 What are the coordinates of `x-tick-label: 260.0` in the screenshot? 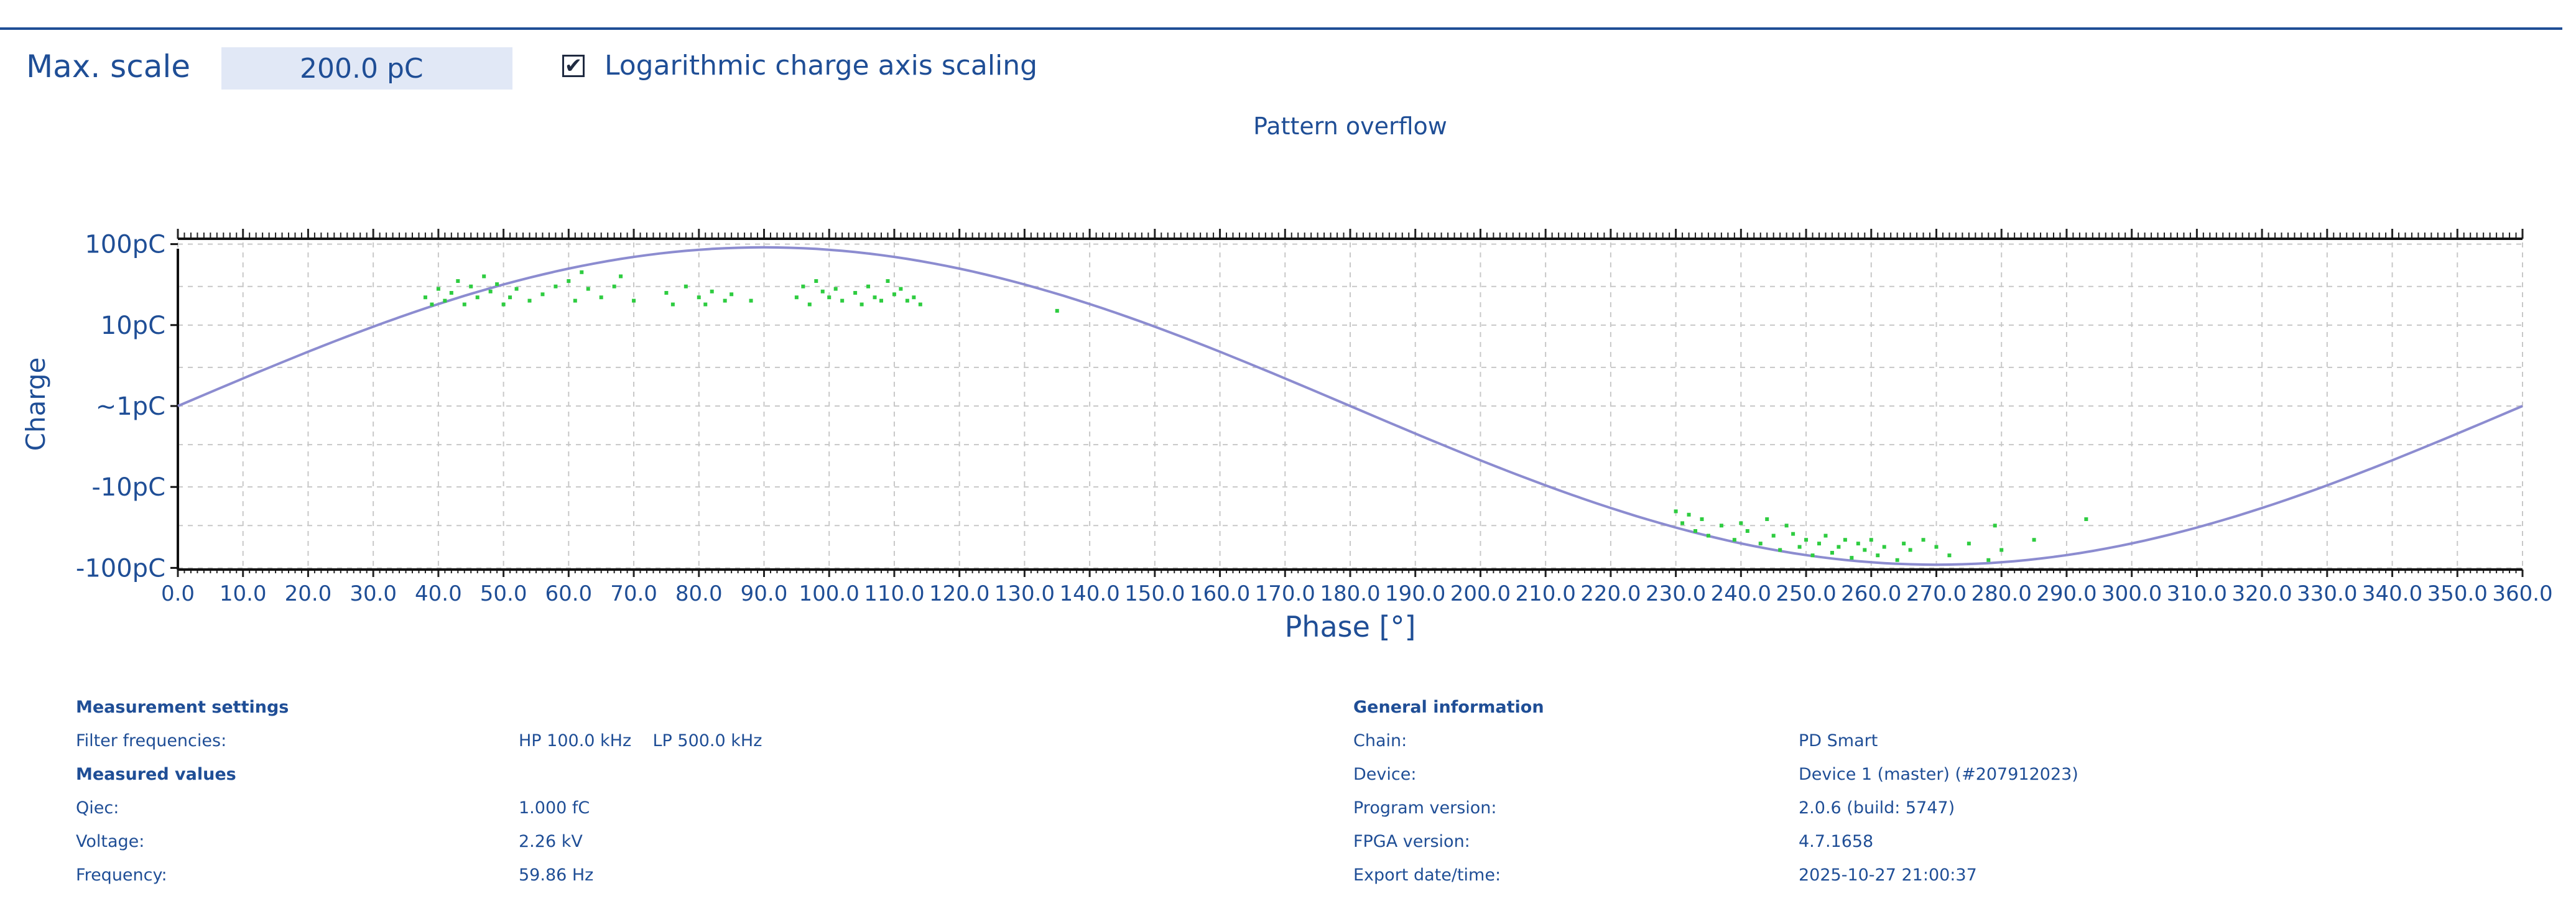 It's located at (1871, 593).